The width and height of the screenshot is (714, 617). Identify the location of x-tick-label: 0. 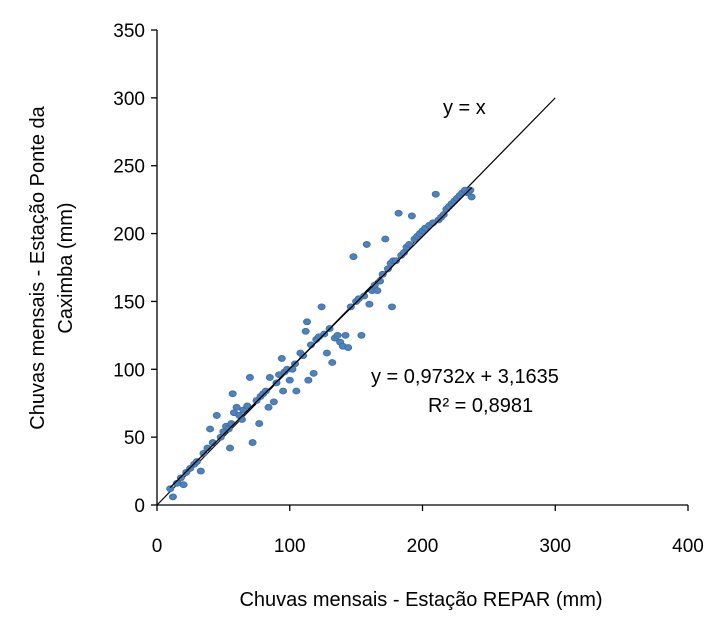
(157, 546).